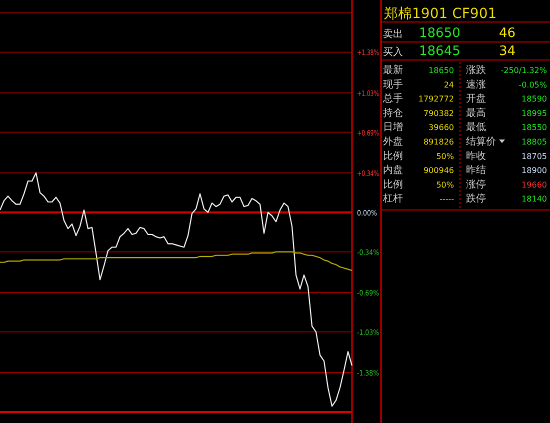 The width and height of the screenshot is (550, 423). I want to click on text: 外盘, so click(393, 142).